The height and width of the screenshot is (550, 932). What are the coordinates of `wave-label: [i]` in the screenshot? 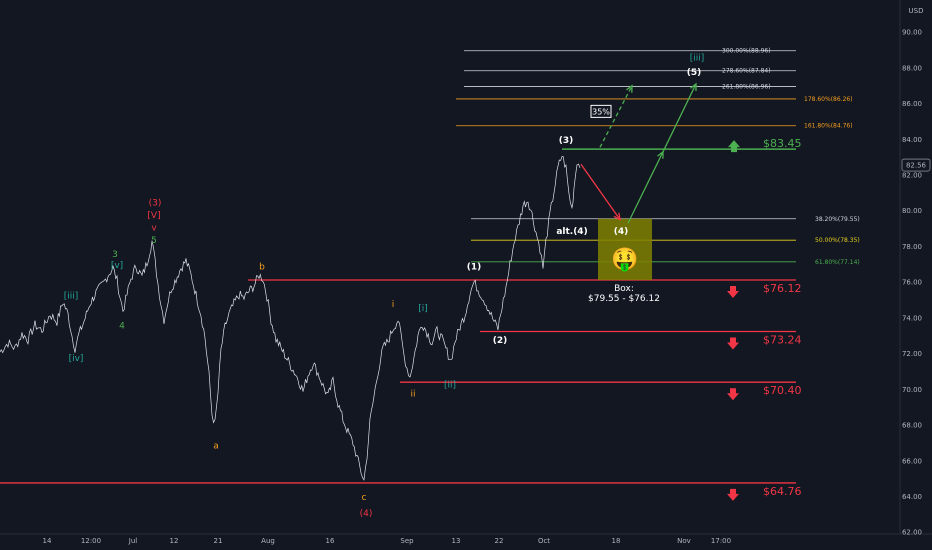 It's located at (423, 309).